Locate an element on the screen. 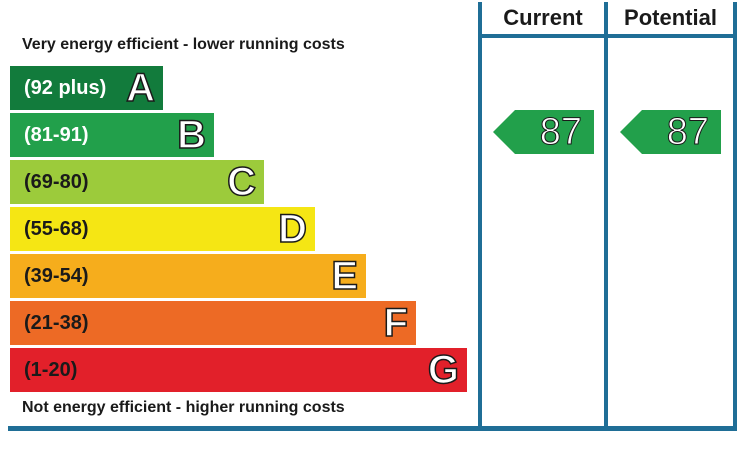 This screenshot has width=755, height=469. band-a-letter: A is located at coordinates (140, 88).